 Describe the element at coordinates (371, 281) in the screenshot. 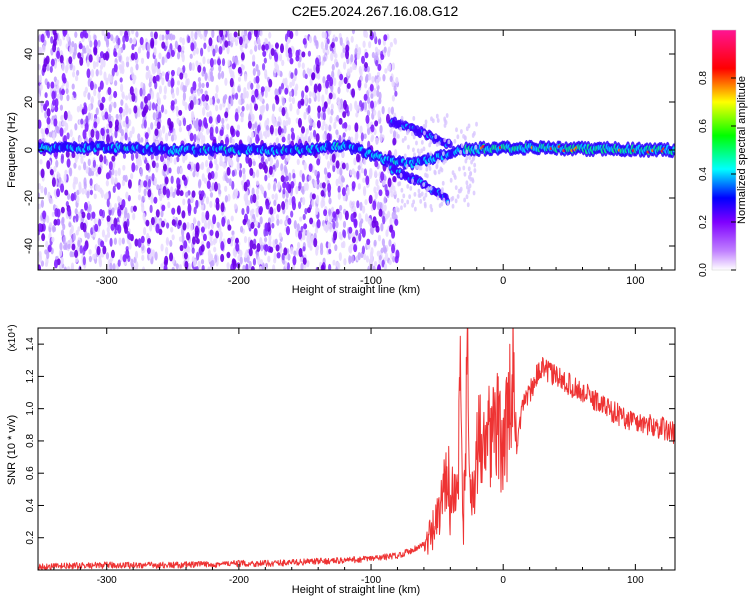

I see `spectrogram-xtick-label: -100` at that location.